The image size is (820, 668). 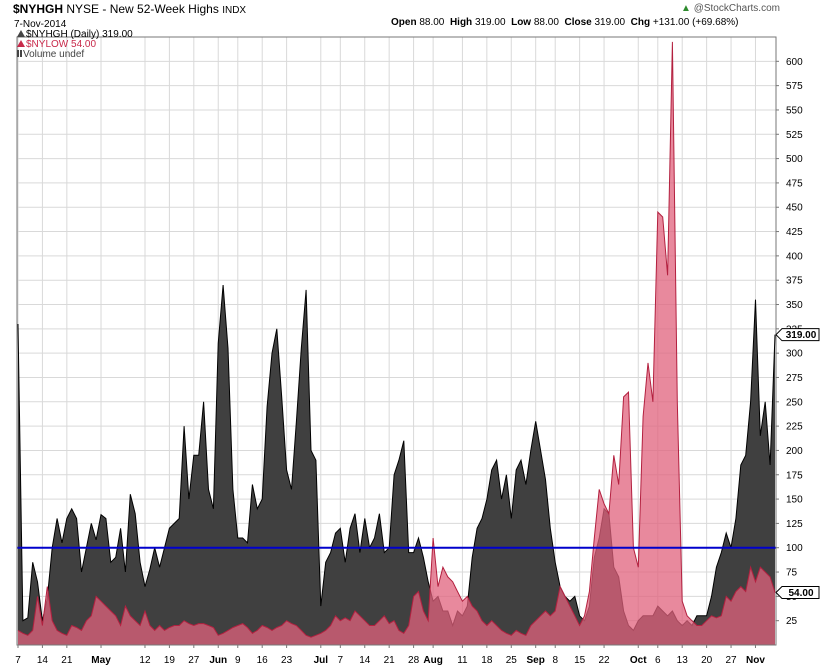 What do you see at coordinates (794, 427) in the screenshot?
I see `y-tick-label: 225` at bounding box center [794, 427].